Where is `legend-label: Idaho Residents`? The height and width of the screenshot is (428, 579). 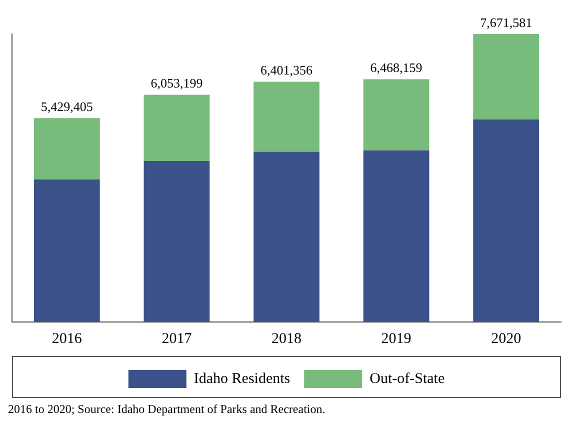
legend-label: Idaho Residents is located at coordinates (242, 378).